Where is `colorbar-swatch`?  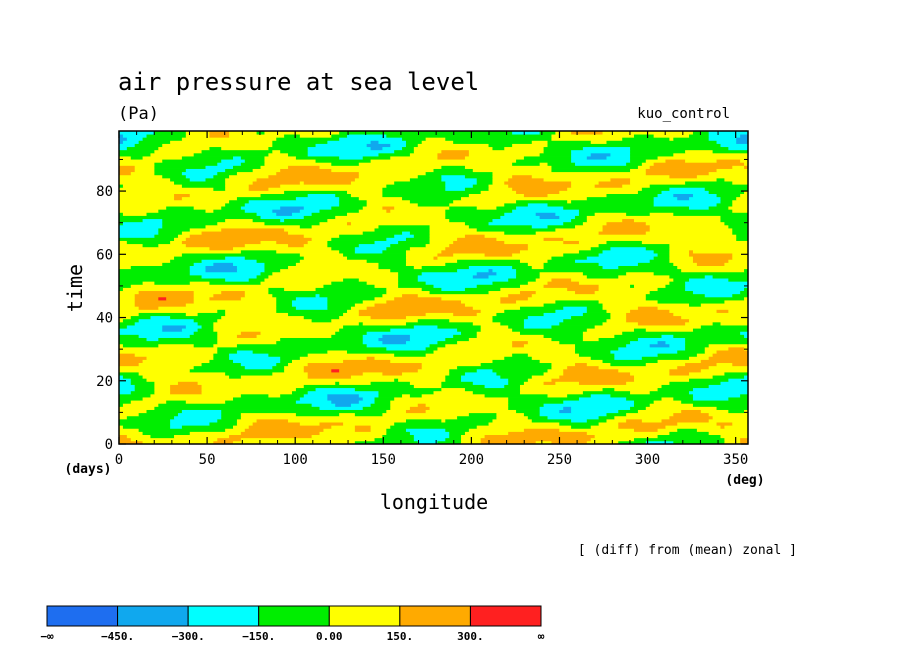
colorbar-swatch is located at coordinates (294, 616).